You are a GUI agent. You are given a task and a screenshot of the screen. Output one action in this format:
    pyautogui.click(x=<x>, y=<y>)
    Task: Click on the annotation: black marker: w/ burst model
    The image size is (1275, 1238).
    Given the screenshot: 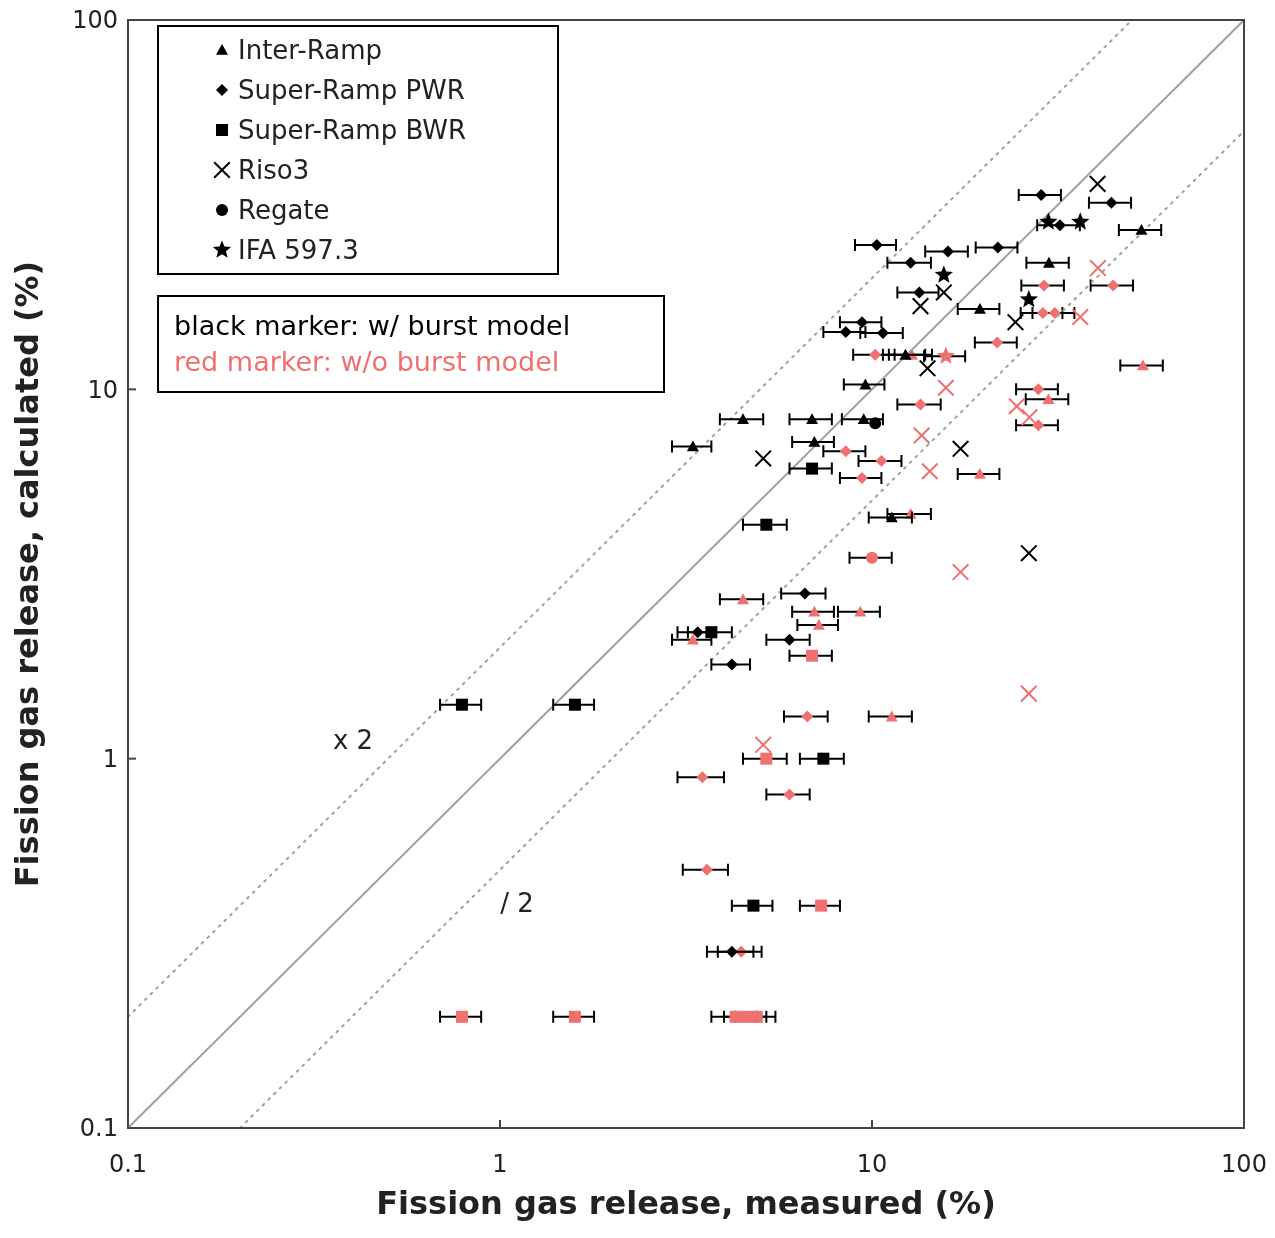 What is the action you would take?
    pyautogui.click(x=372, y=326)
    